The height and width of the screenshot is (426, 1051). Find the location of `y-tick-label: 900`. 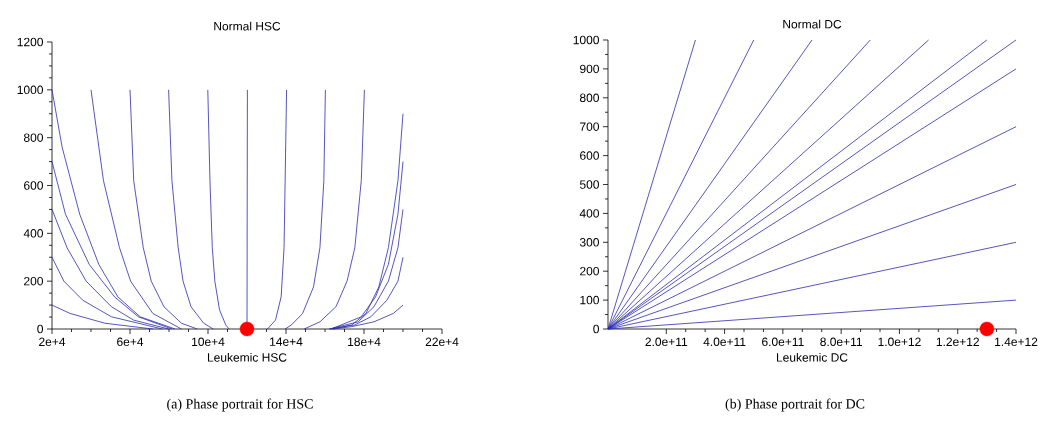

y-tick-label: 900 is located at coordinates (590, 69).